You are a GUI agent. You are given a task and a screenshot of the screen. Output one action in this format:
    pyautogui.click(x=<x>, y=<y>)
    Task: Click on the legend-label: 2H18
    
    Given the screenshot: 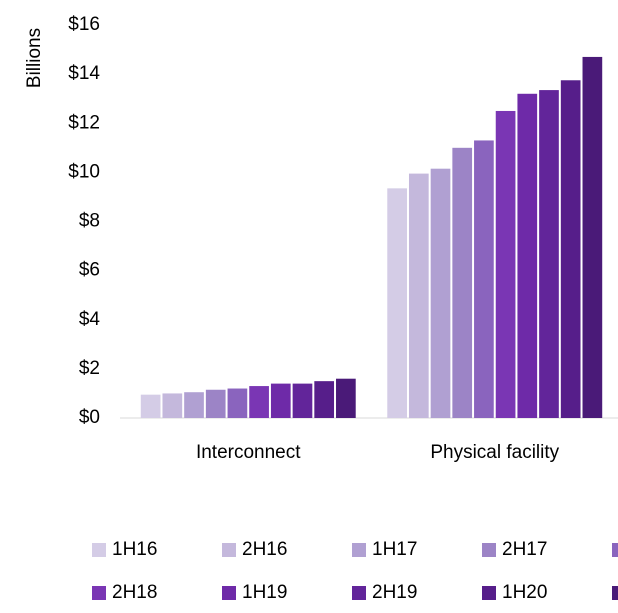 What is the action you would take?
    pyautogui.click(x=134, y=592)
    